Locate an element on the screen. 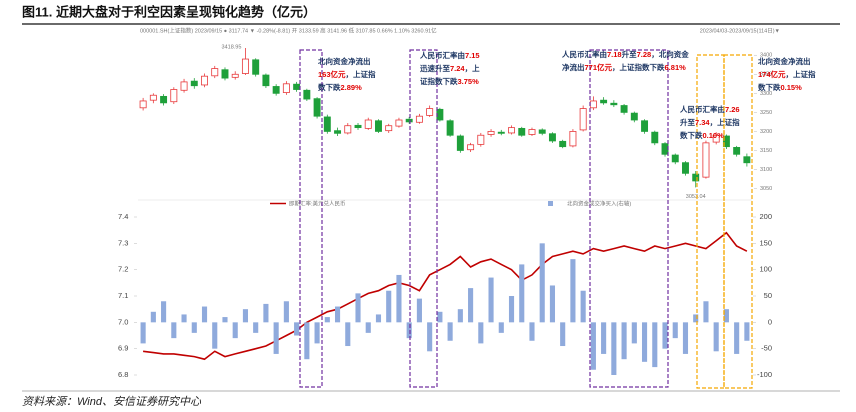  annotation-text: 升至7.34，上证指 is located at coordinates (710, 122).